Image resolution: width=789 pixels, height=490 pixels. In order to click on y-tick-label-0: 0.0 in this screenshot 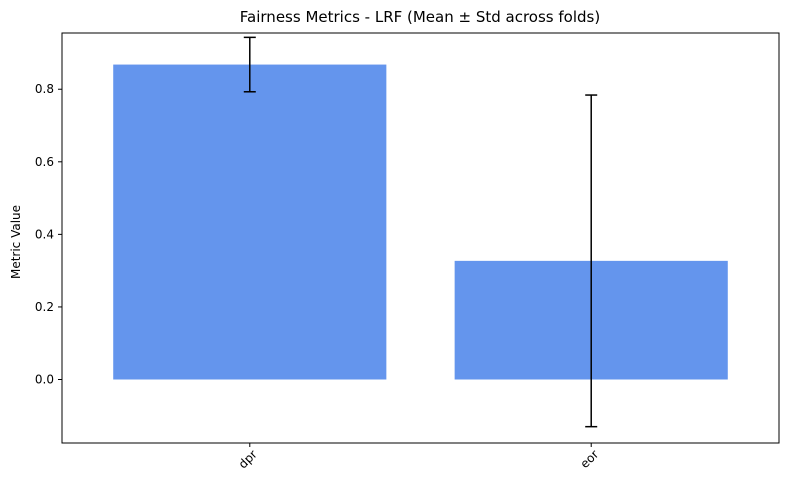, I will do `click(44, 380)`.